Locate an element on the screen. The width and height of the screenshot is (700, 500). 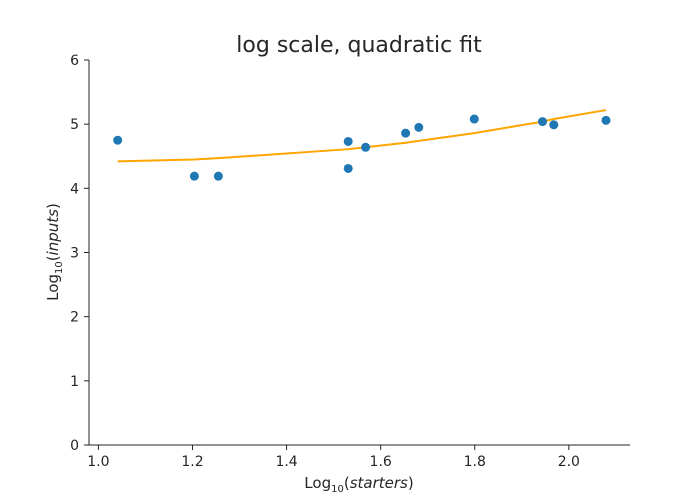
fit-line-group is located at coordinates (362, 136).